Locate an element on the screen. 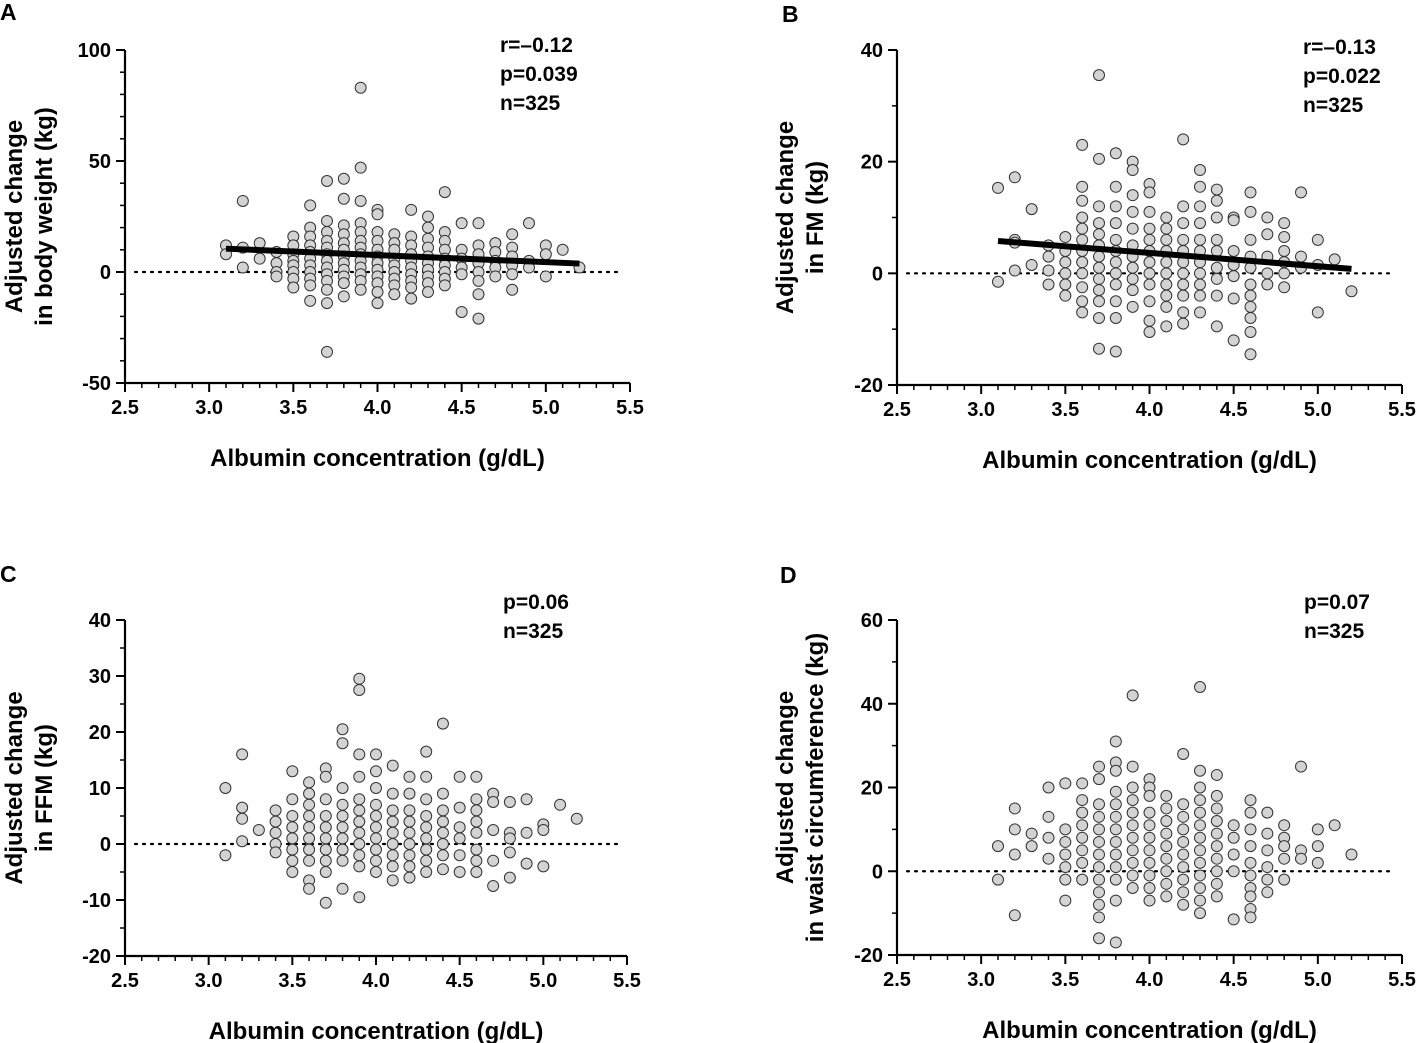  x-tick-label: 4.0 is located at coordinates (376, 981).